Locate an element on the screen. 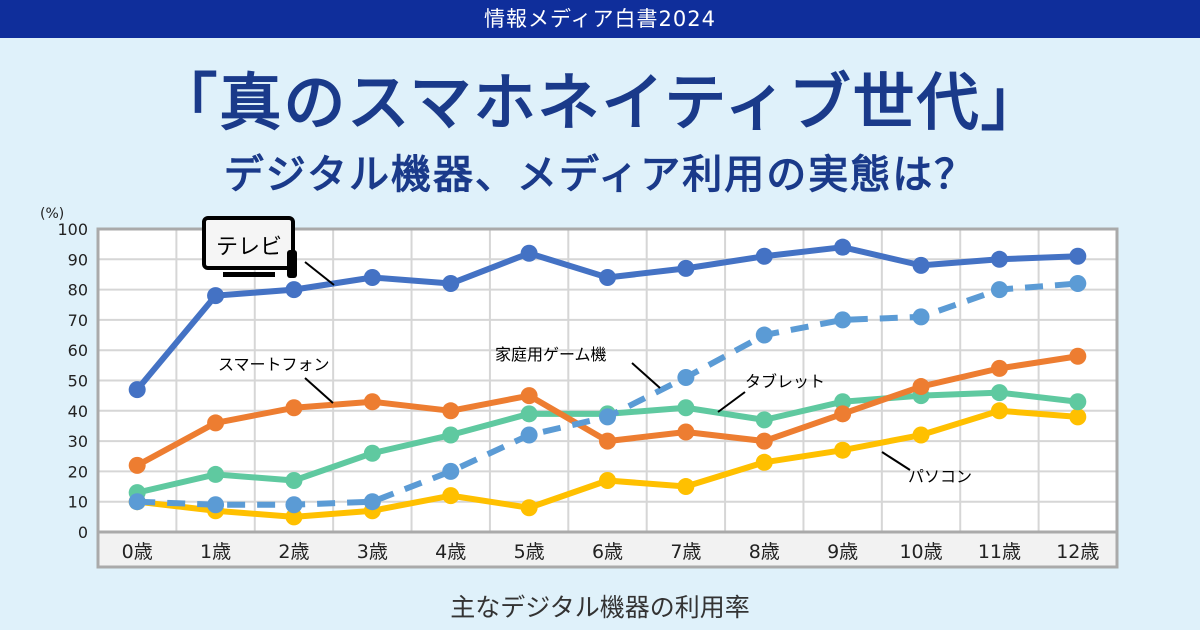 The height and width of the screenshot is (630, 1200). x-tick-label: 1歳 is located at coordinates (215, 552).